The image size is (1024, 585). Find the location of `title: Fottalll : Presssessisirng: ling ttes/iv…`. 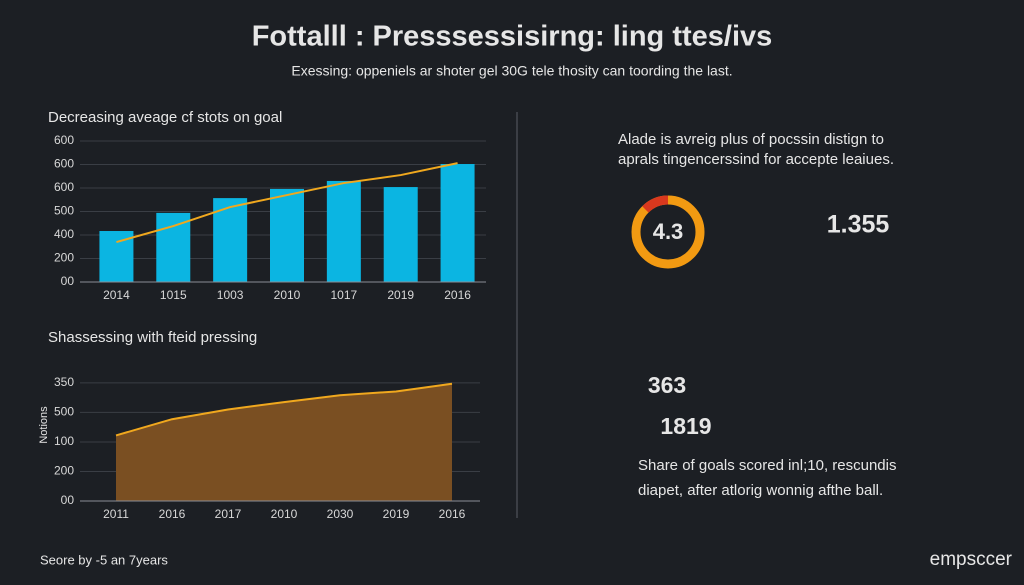

title: Fottalll : Presssessisirng: ling ttes/iv… is located at coordinates (512, 37).